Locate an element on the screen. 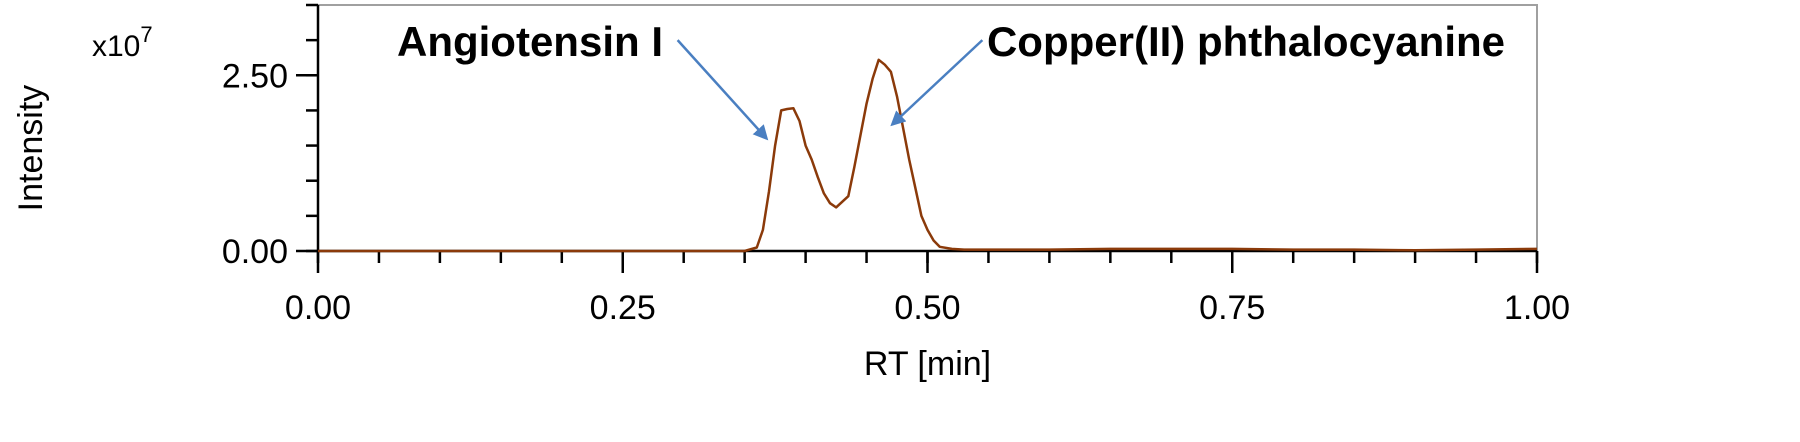 This screenshot has width=1800, height=442. x-tick-labels: 0.00 0.25 0.50 0.75 1.00 is located at coordinates (927, 308).